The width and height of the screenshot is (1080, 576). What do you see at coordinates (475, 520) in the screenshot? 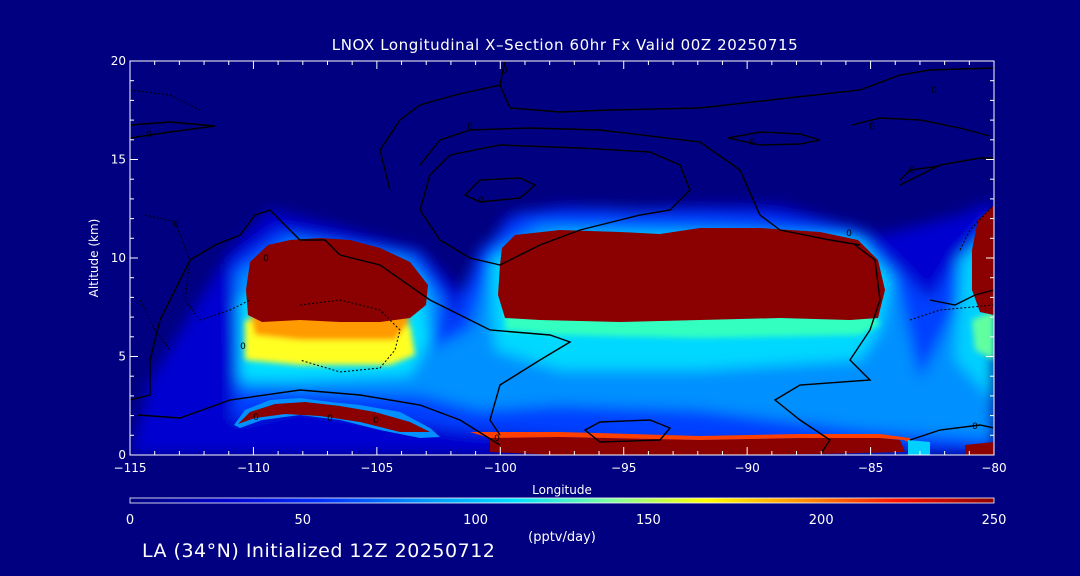
I see `colorbar-tick-label: 100` at bounding box center [475, 520].